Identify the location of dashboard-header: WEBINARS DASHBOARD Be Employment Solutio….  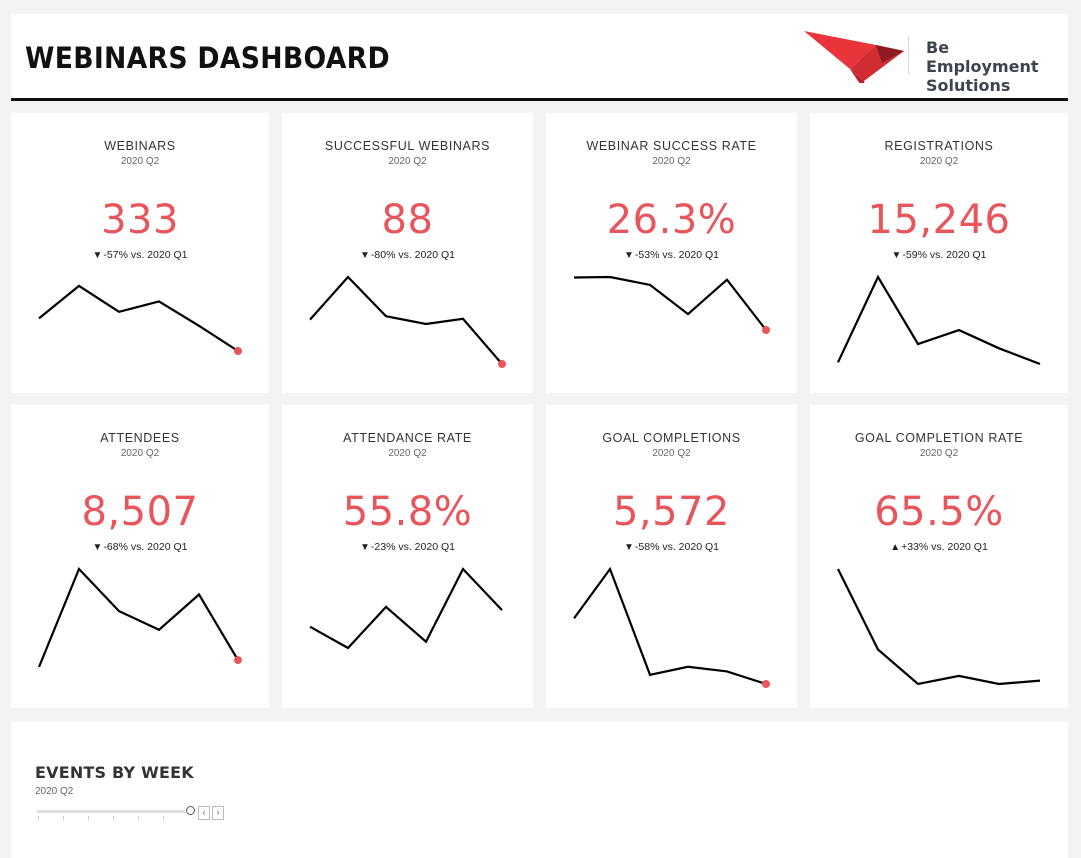
(539, 57).